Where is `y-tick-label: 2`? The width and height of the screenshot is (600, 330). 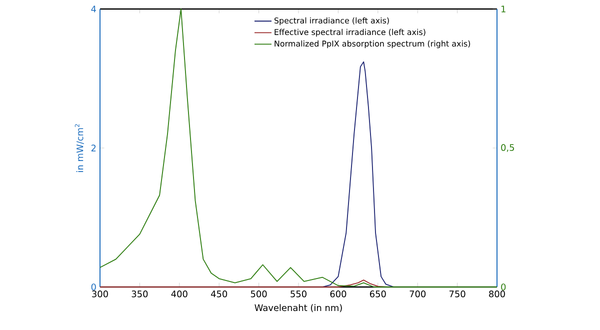
y-tick-label: 2 is located at coordinates (93, 148).